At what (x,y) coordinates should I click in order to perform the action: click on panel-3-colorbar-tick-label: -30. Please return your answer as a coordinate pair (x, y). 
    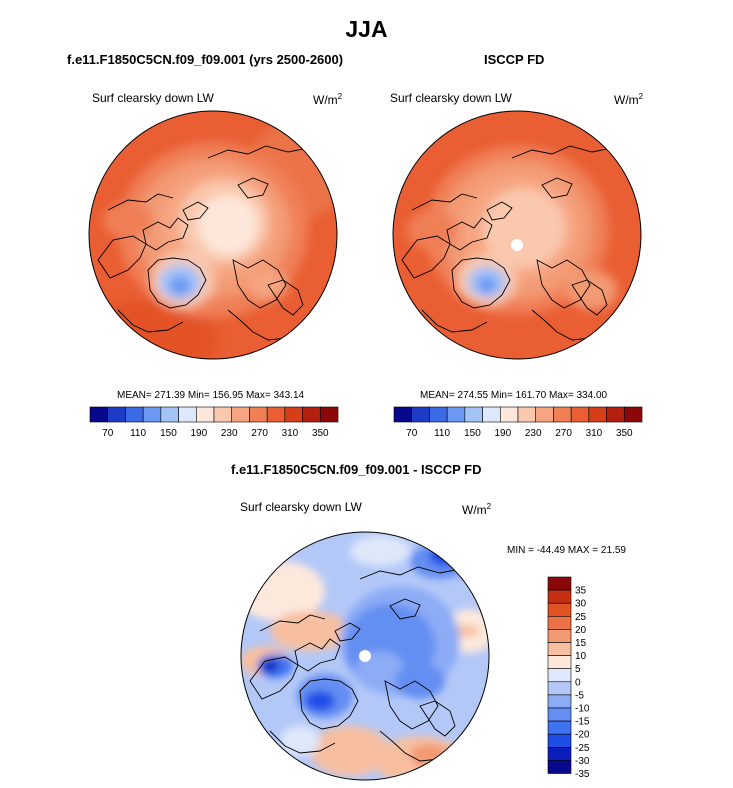
    Looking at the image, I should click on (582, 761).